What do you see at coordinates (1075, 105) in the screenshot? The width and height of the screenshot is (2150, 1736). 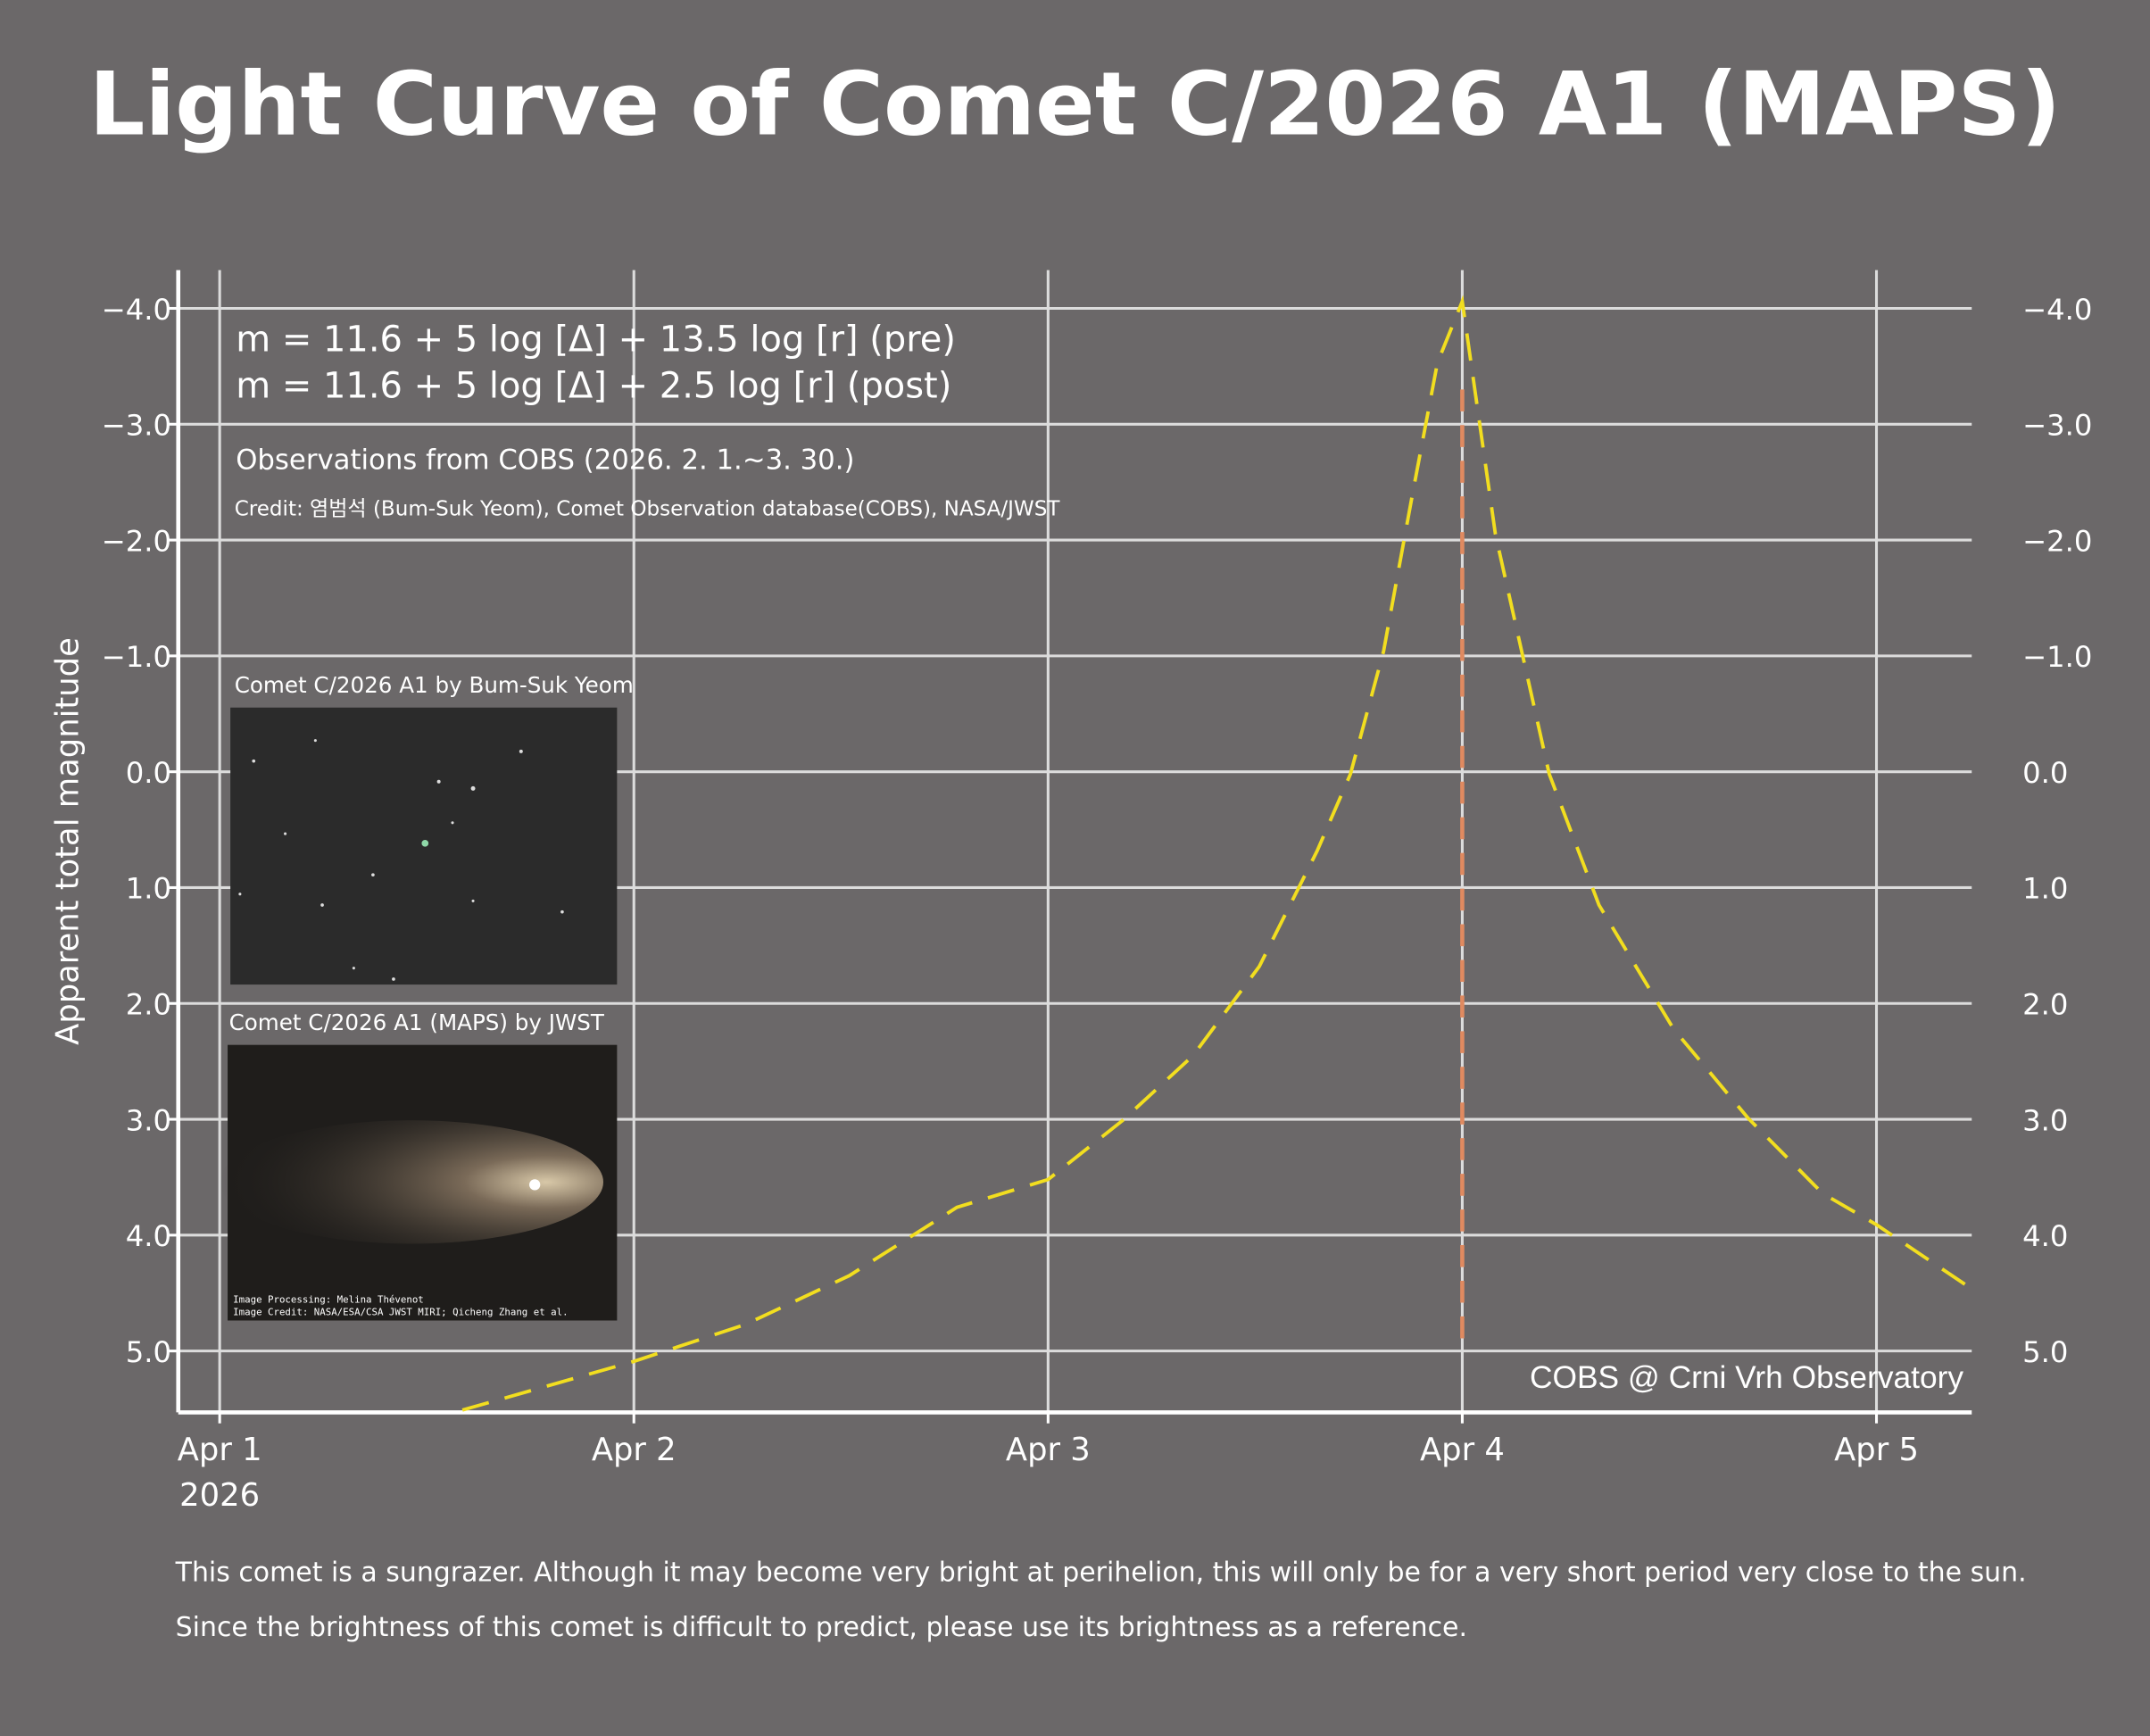 I see `title: Light Curve of Comet C/2026 A1 (MAPS)` at bounding box center [1075, 105].